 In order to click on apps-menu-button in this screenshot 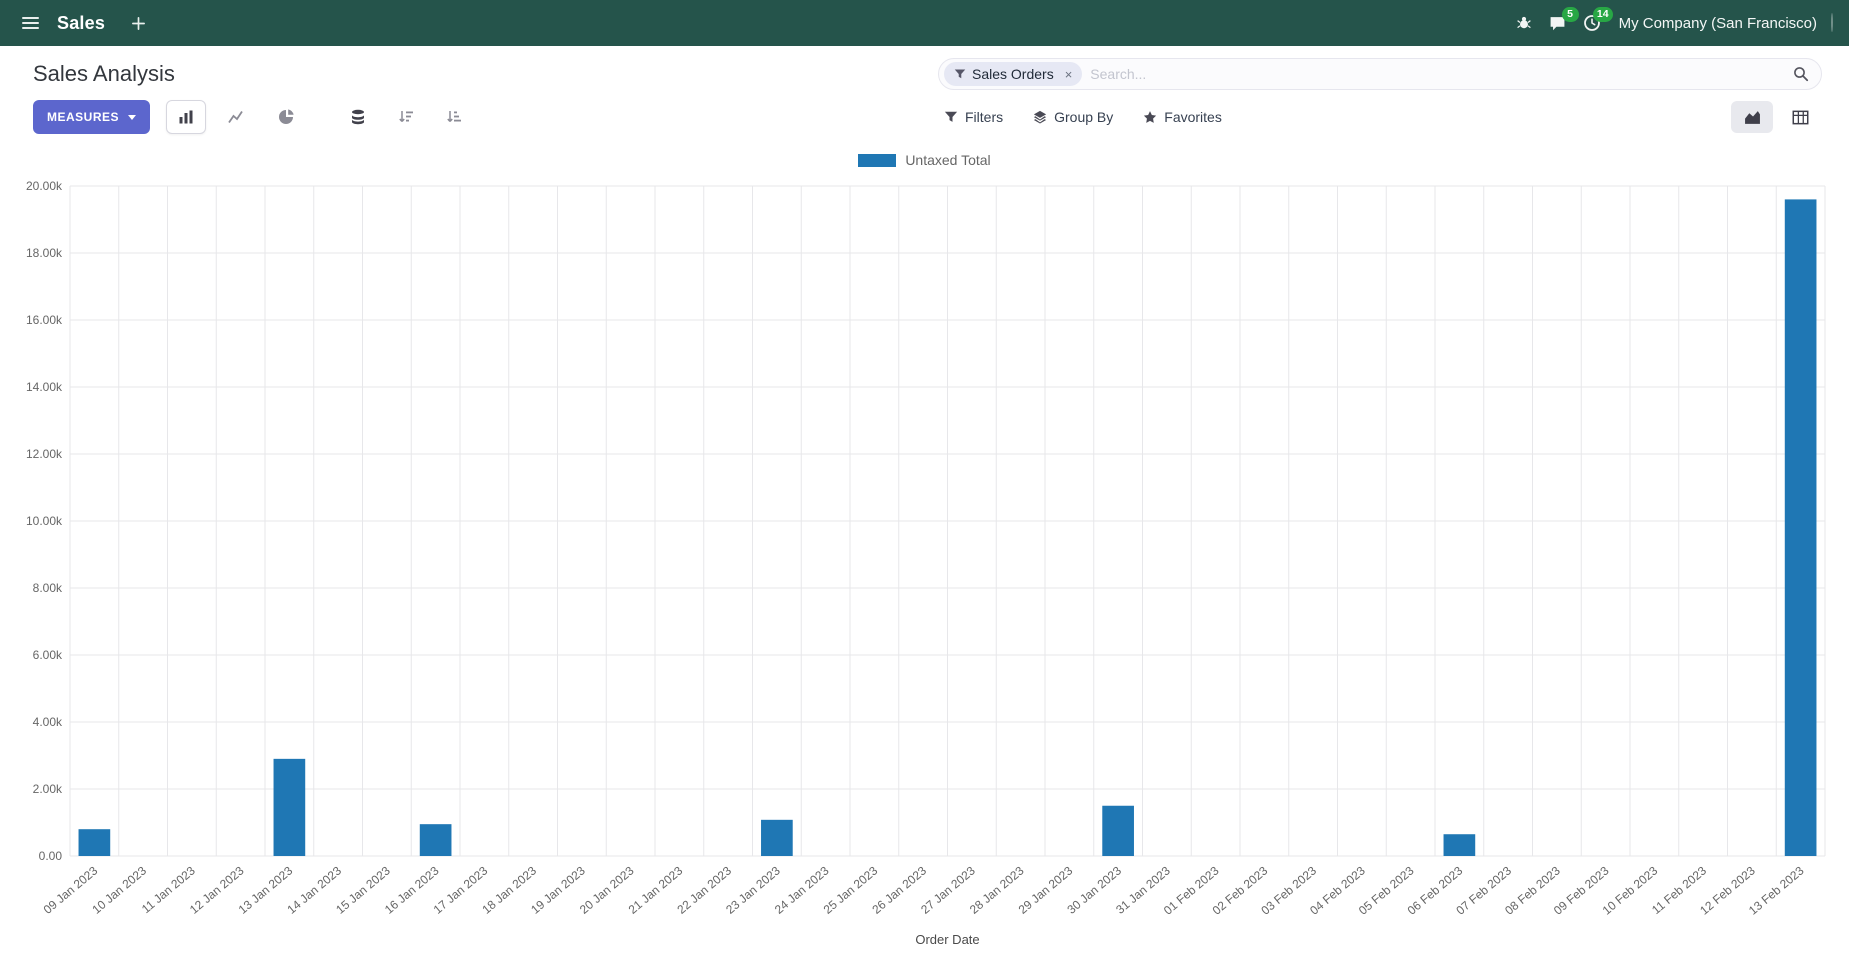, I will do `click(30, 23)`.